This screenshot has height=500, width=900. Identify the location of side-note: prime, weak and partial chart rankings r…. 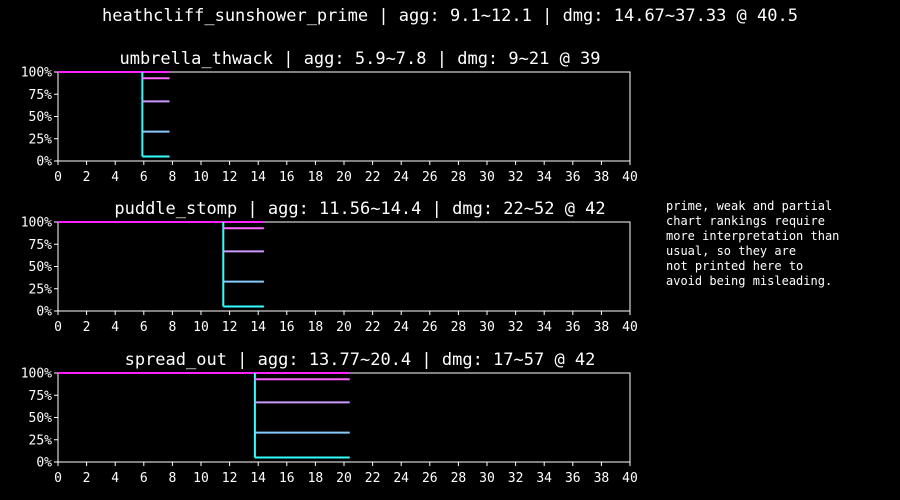
(753, 243).